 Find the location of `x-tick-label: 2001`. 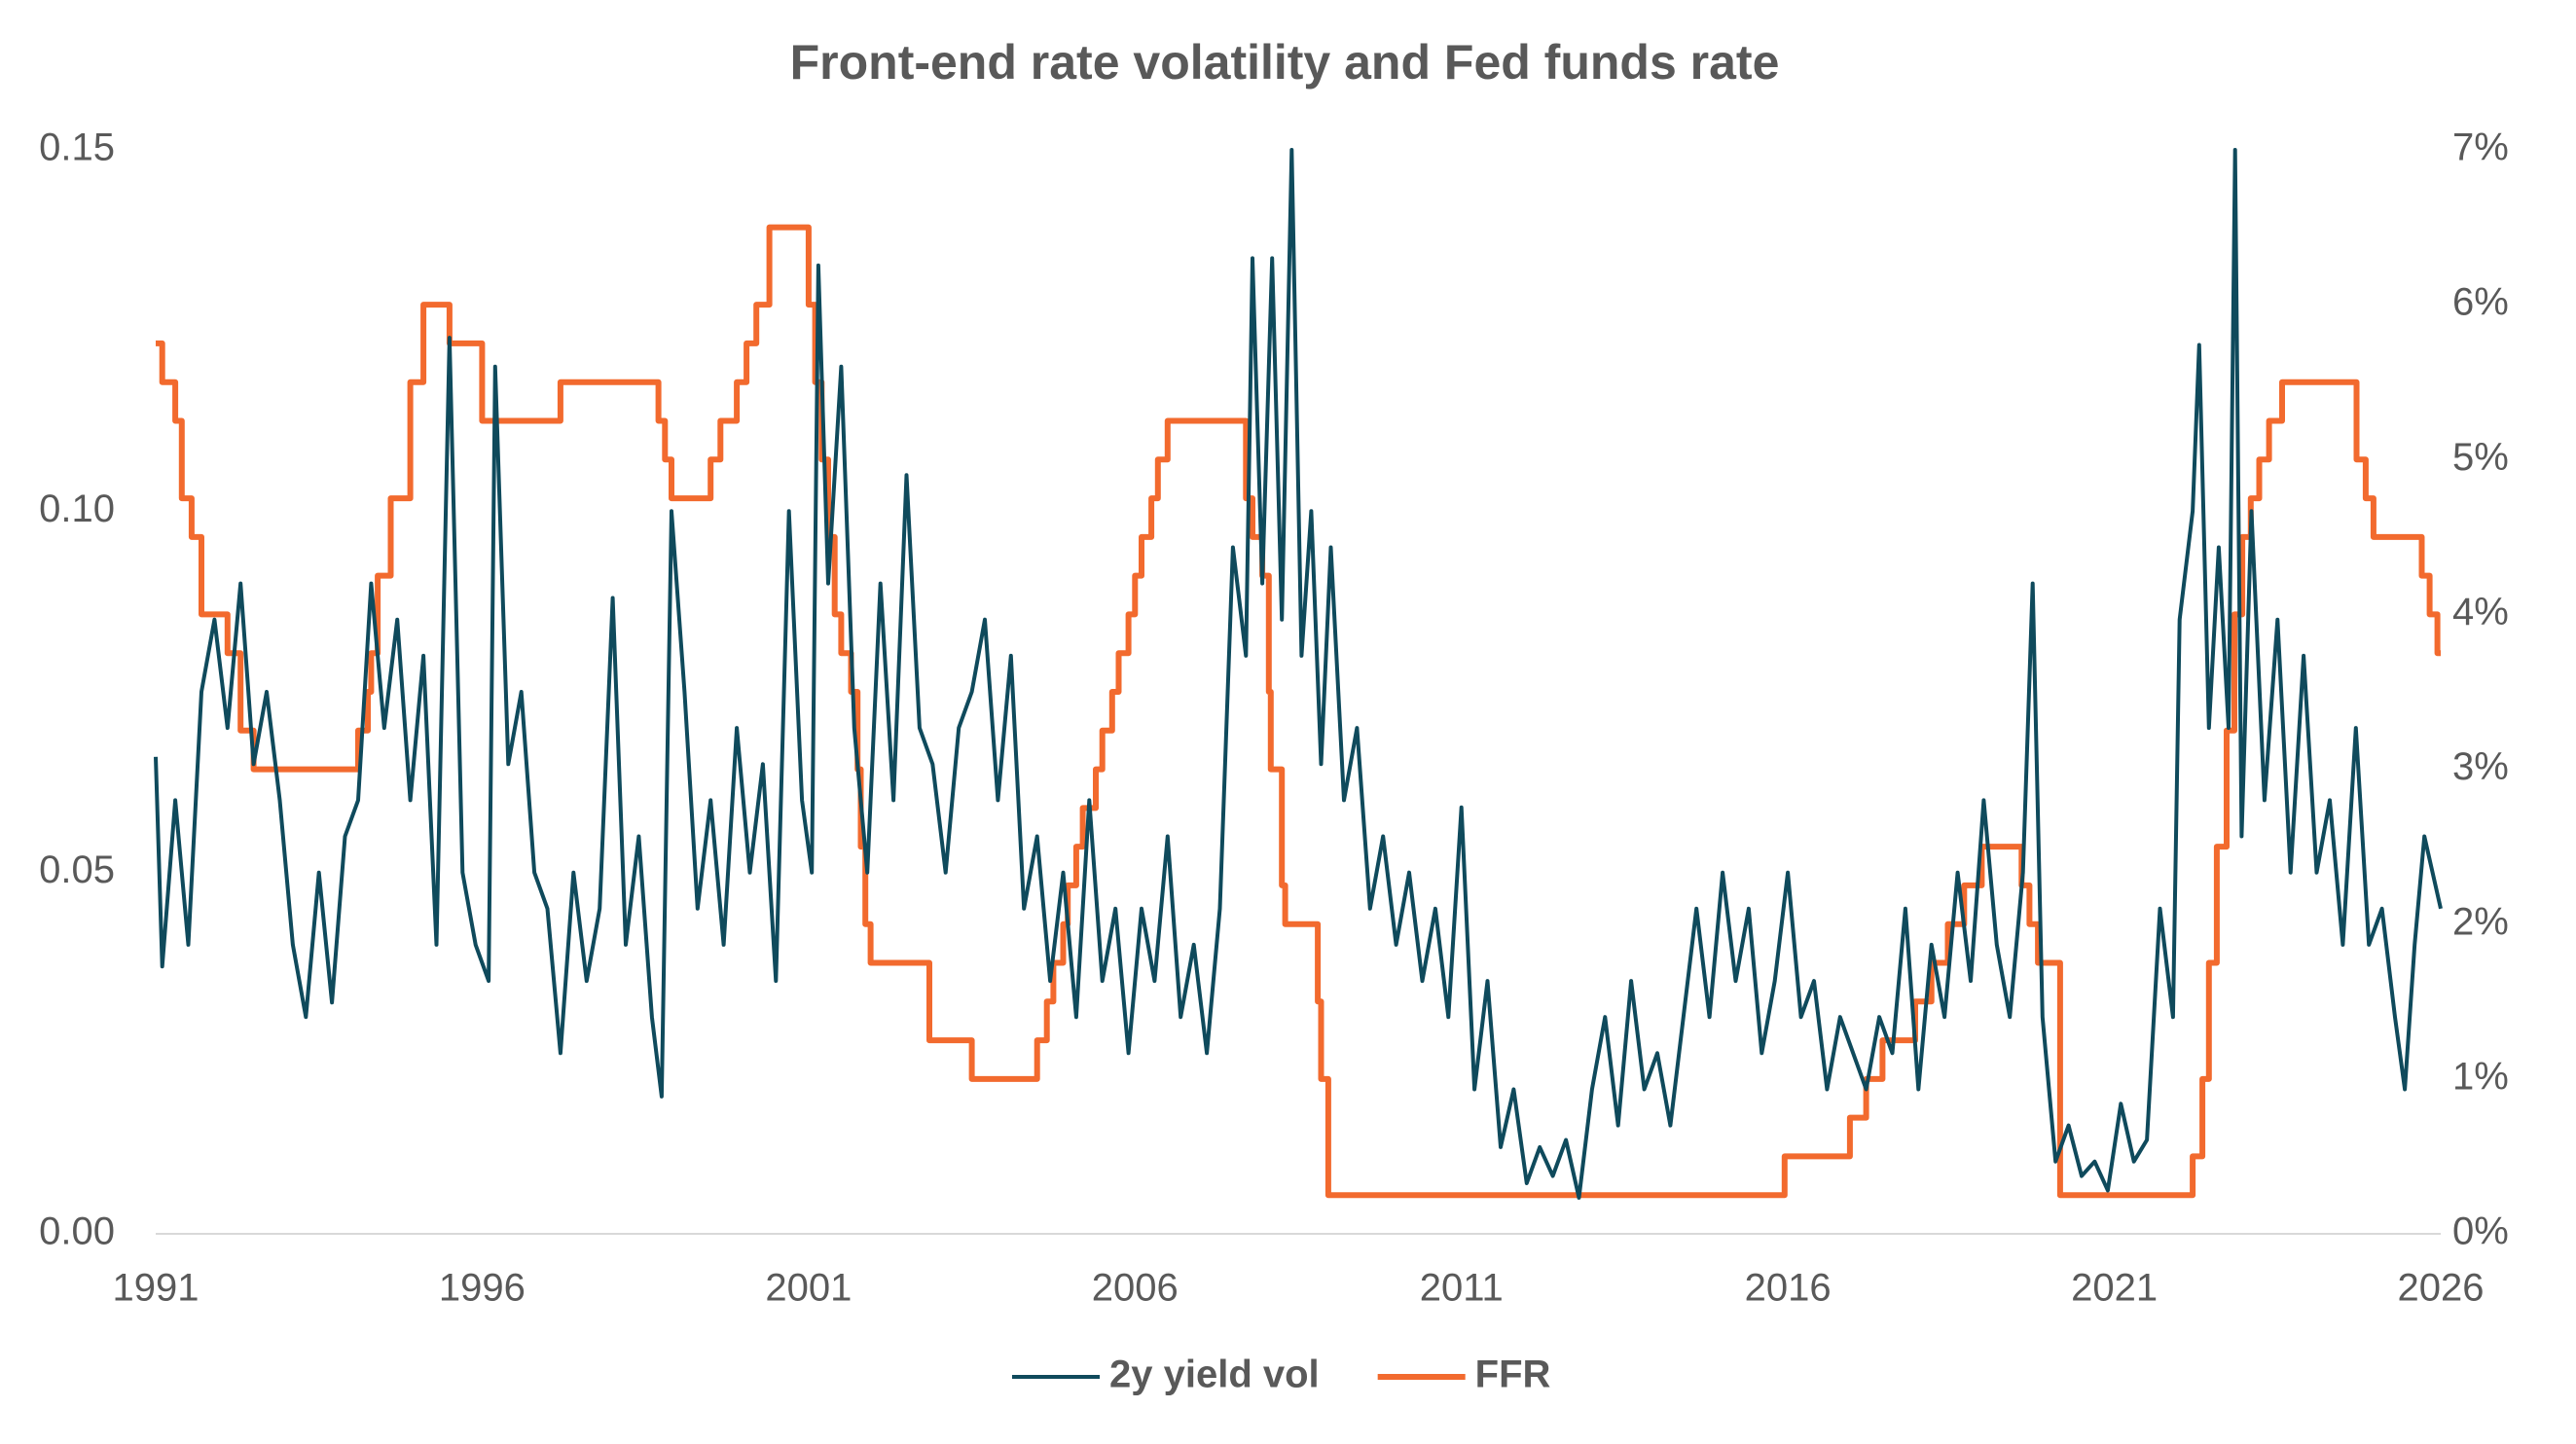

x-tick-label: 2001 is located at coordinates (808, 1288).